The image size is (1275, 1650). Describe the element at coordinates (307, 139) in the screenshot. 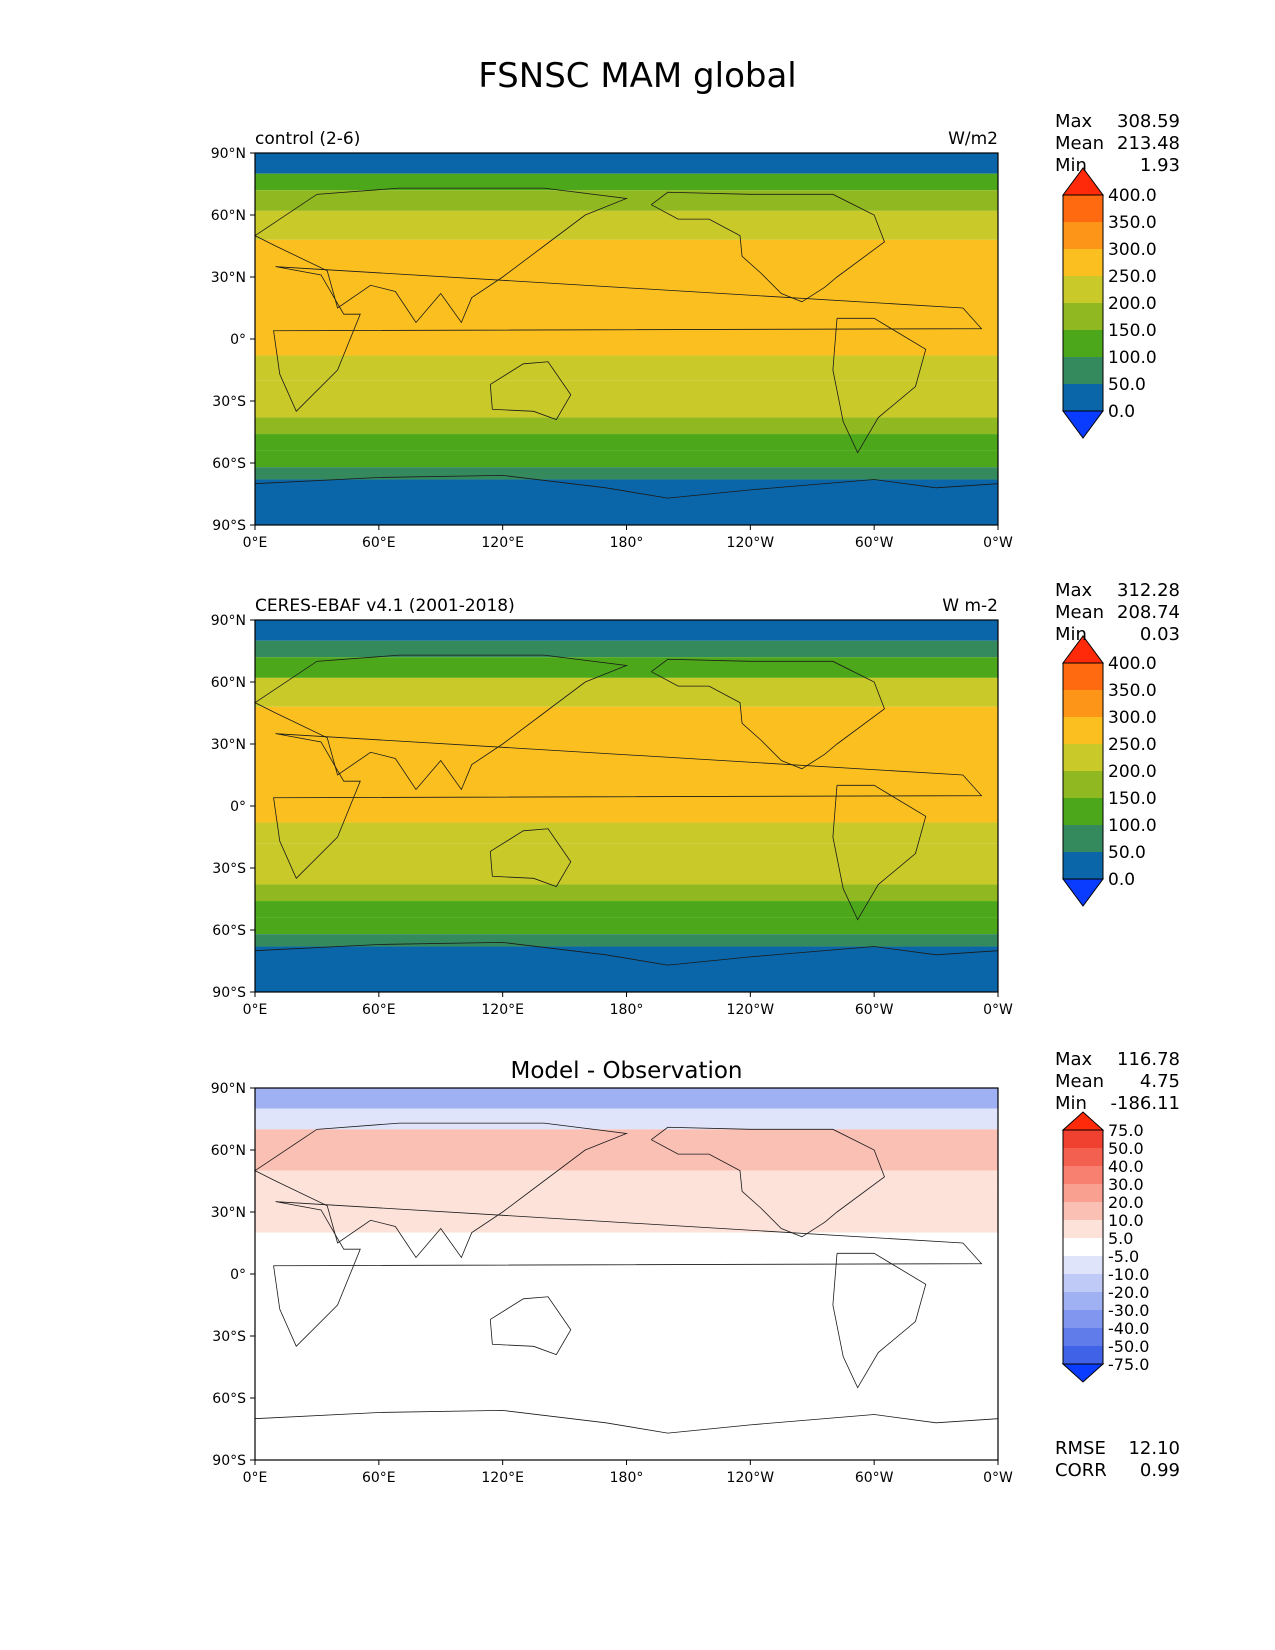

I see `panel-title: control (2-6)` at that location.